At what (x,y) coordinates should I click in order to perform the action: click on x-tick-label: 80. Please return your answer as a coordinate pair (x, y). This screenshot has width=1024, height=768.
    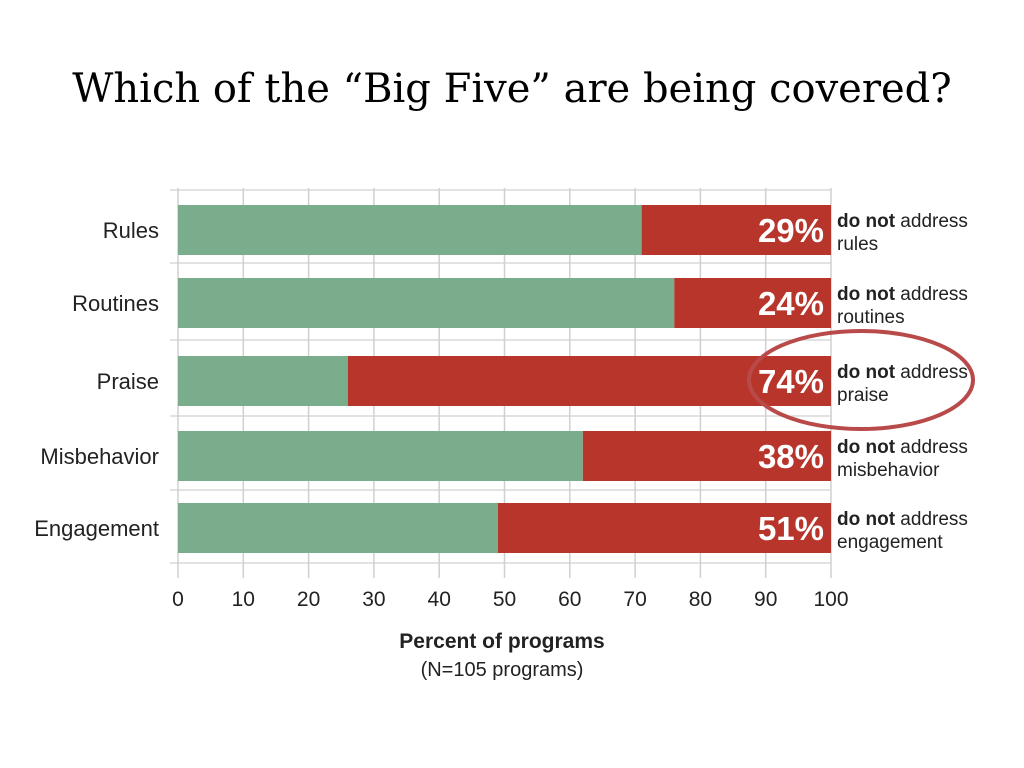
    Looking at the image, I should click on (700, 599).